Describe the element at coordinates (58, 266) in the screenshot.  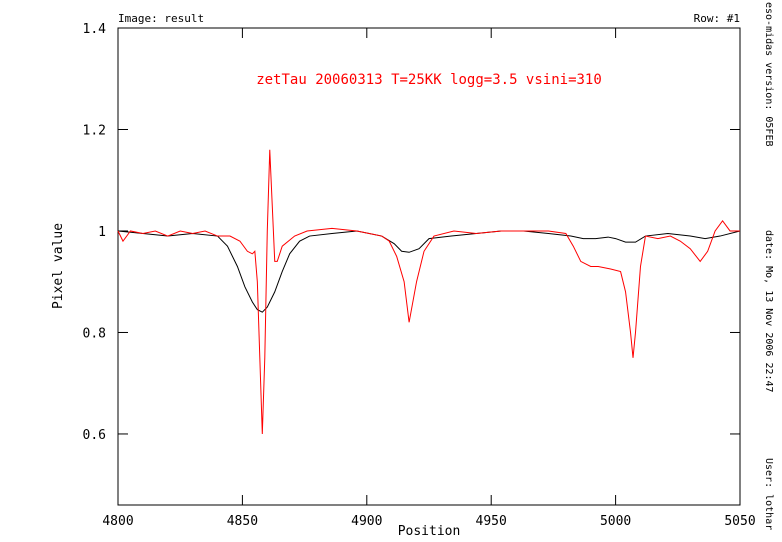
I see `y-axis-label: Pixel value` at that location.